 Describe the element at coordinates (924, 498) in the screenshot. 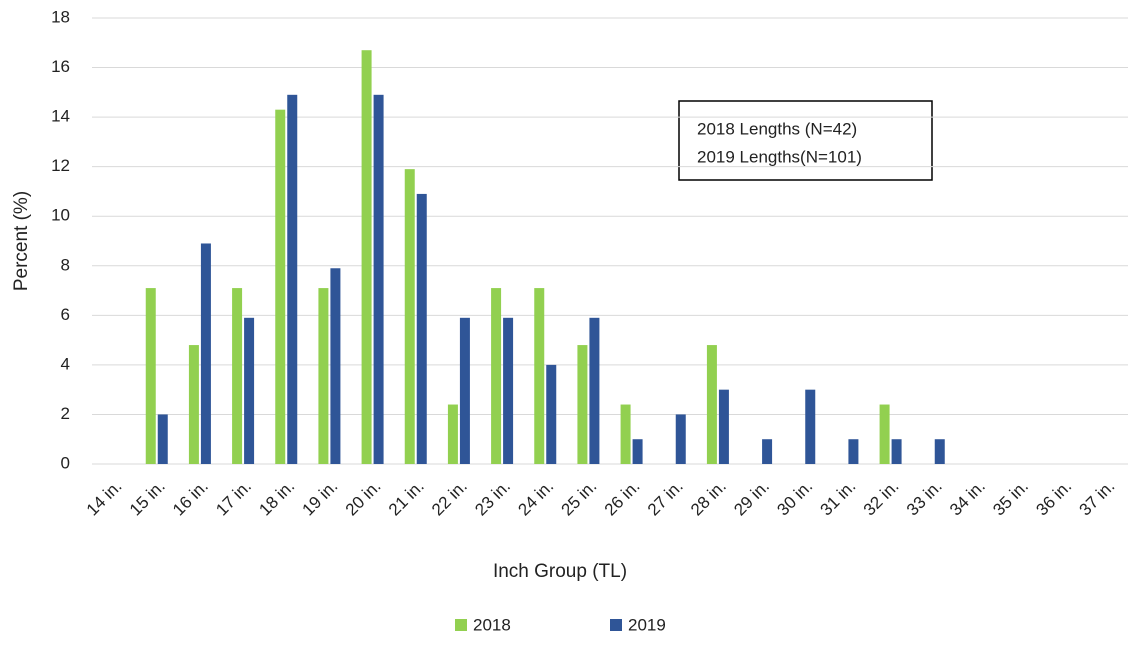

I see `x-tick-label: 33 in.` at that location.